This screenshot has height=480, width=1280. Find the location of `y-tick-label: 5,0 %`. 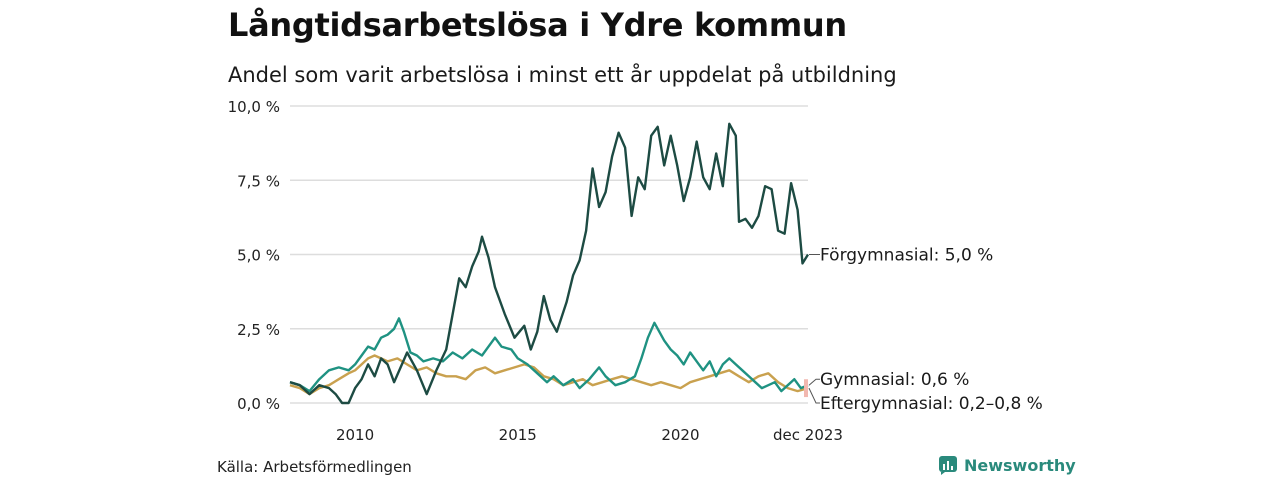

y-tick-label: 5,0 % is located at coordinates (258, 256).